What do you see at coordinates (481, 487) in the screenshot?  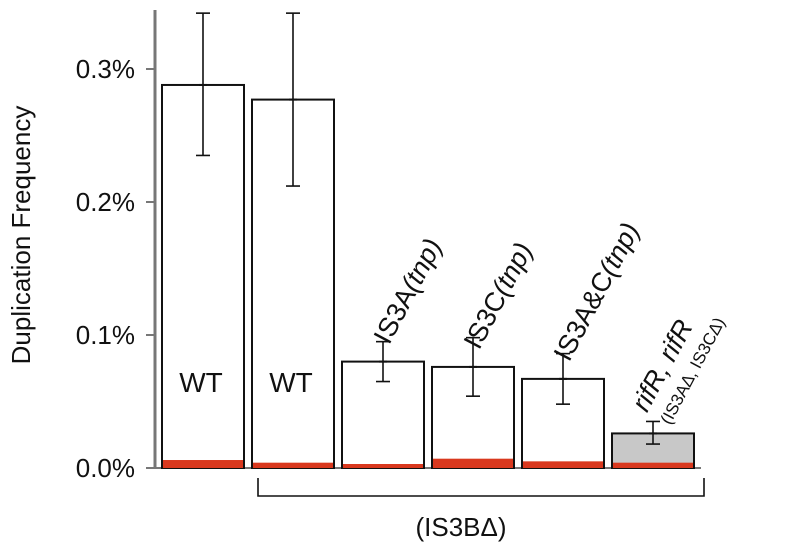 I see `bracket-line` at bounding box center [481, 487].